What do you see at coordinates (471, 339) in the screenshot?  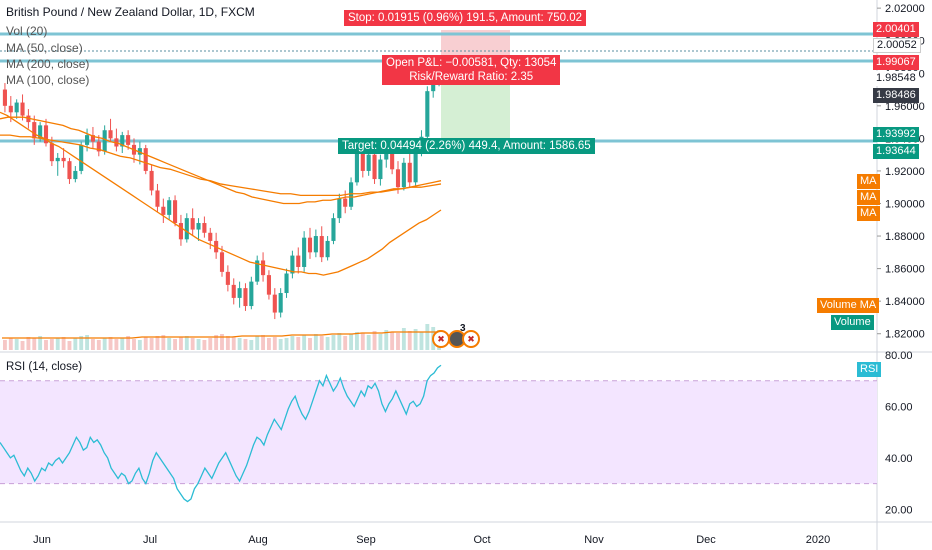 I see `nz-flag-icon: ✖` at bounding box center [471, 339].